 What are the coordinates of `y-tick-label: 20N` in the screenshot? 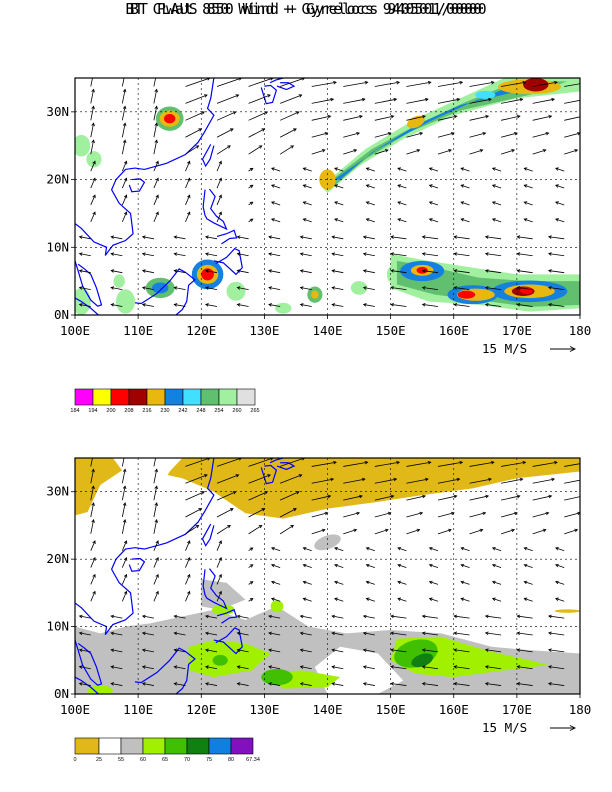 It's located at (57, 558).